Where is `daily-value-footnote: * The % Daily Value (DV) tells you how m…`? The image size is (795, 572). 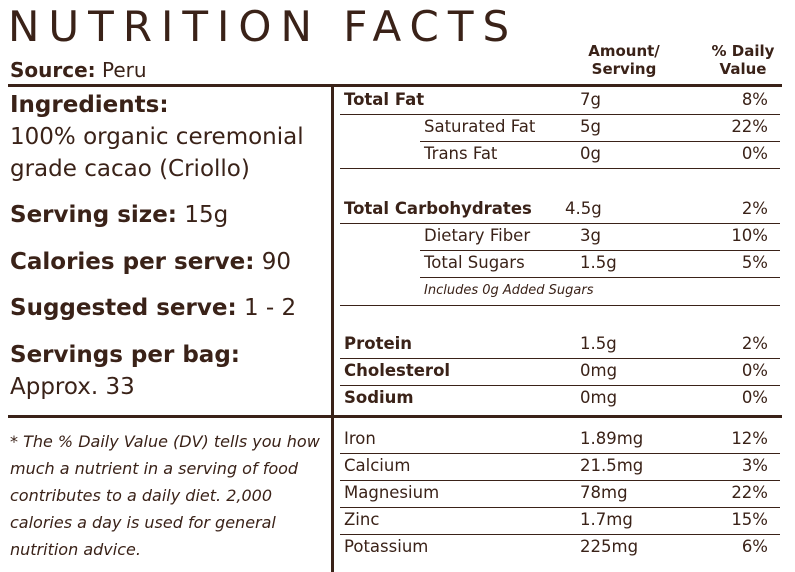 daily-value-footnote: * The % Daily Value (DV) tells you how m… is located at coordinates (165, 495).